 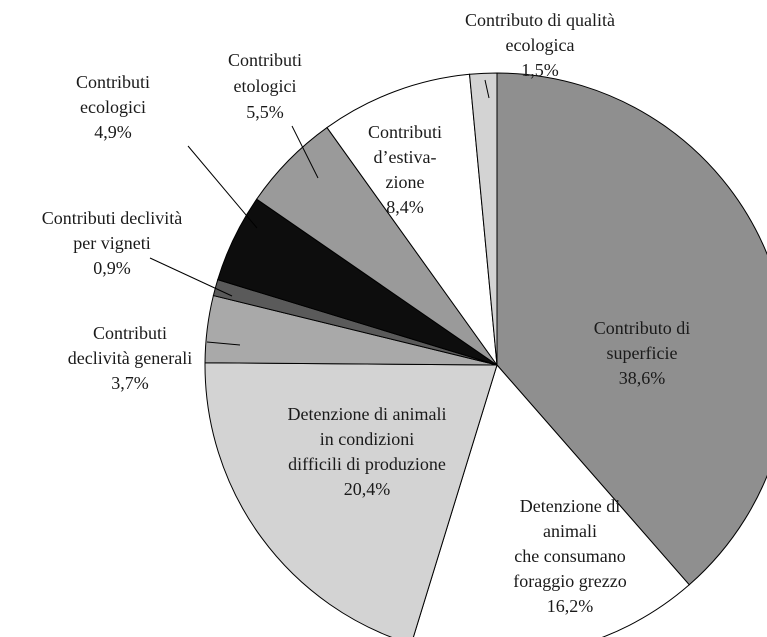 I want to click on slice-label: difficili di produzione, so click(x=367, y=464).